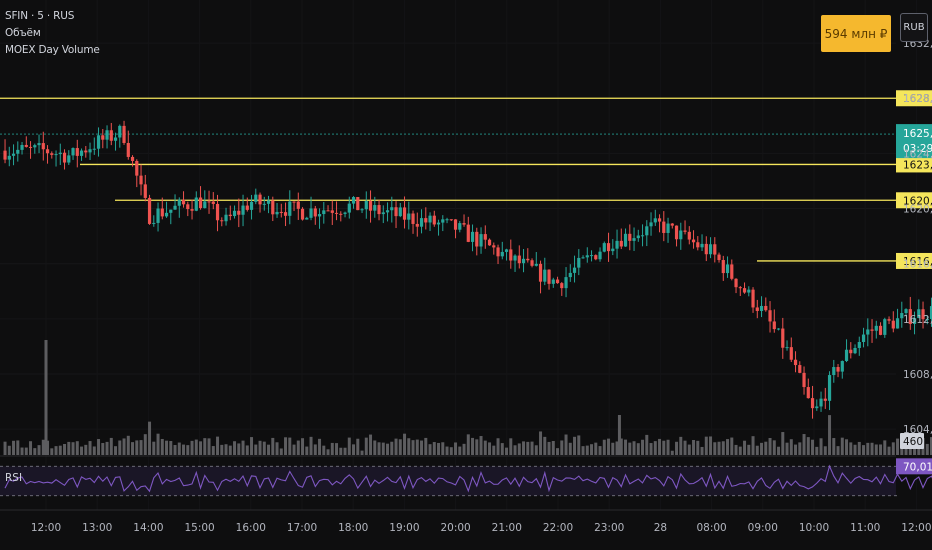 This screenshot has height=550, width=932. Describe the element at coordinates (609, 528) in the screenshot. I see `time-tick-label: 23:00` at that location.